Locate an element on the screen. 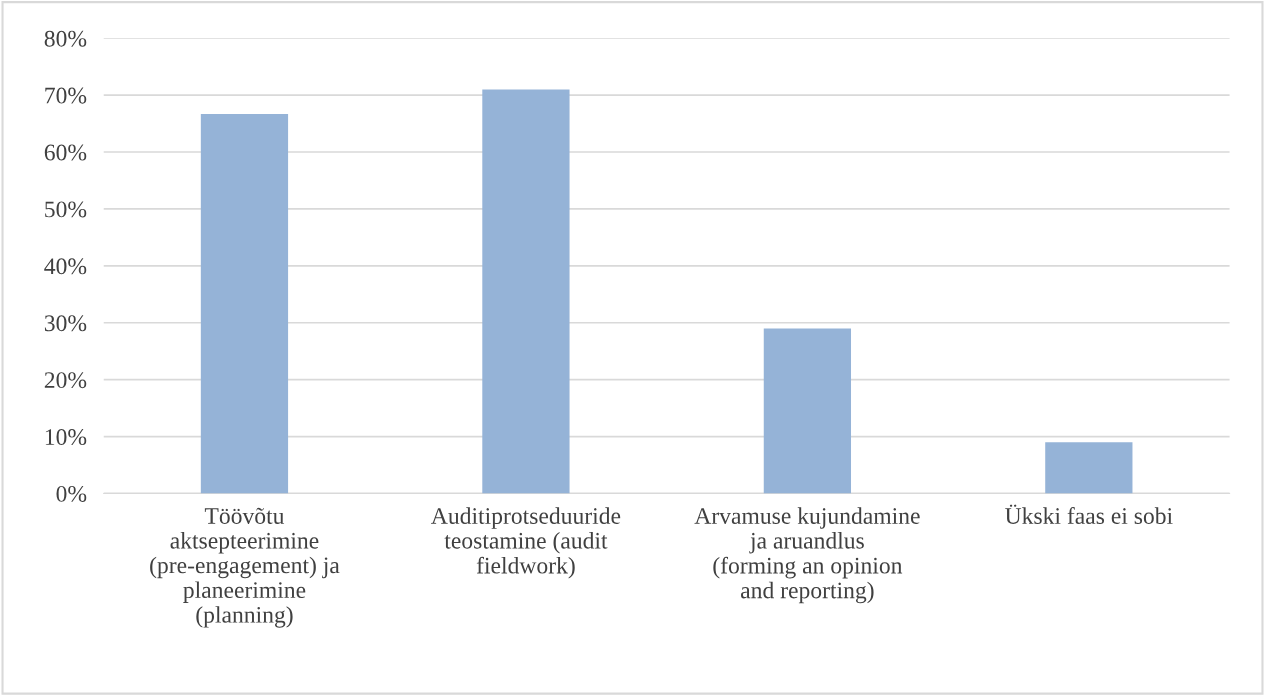 The height and width of the screenshot is (695, 1265). y-tick-label: 50% is located at coordinates (66, 209).